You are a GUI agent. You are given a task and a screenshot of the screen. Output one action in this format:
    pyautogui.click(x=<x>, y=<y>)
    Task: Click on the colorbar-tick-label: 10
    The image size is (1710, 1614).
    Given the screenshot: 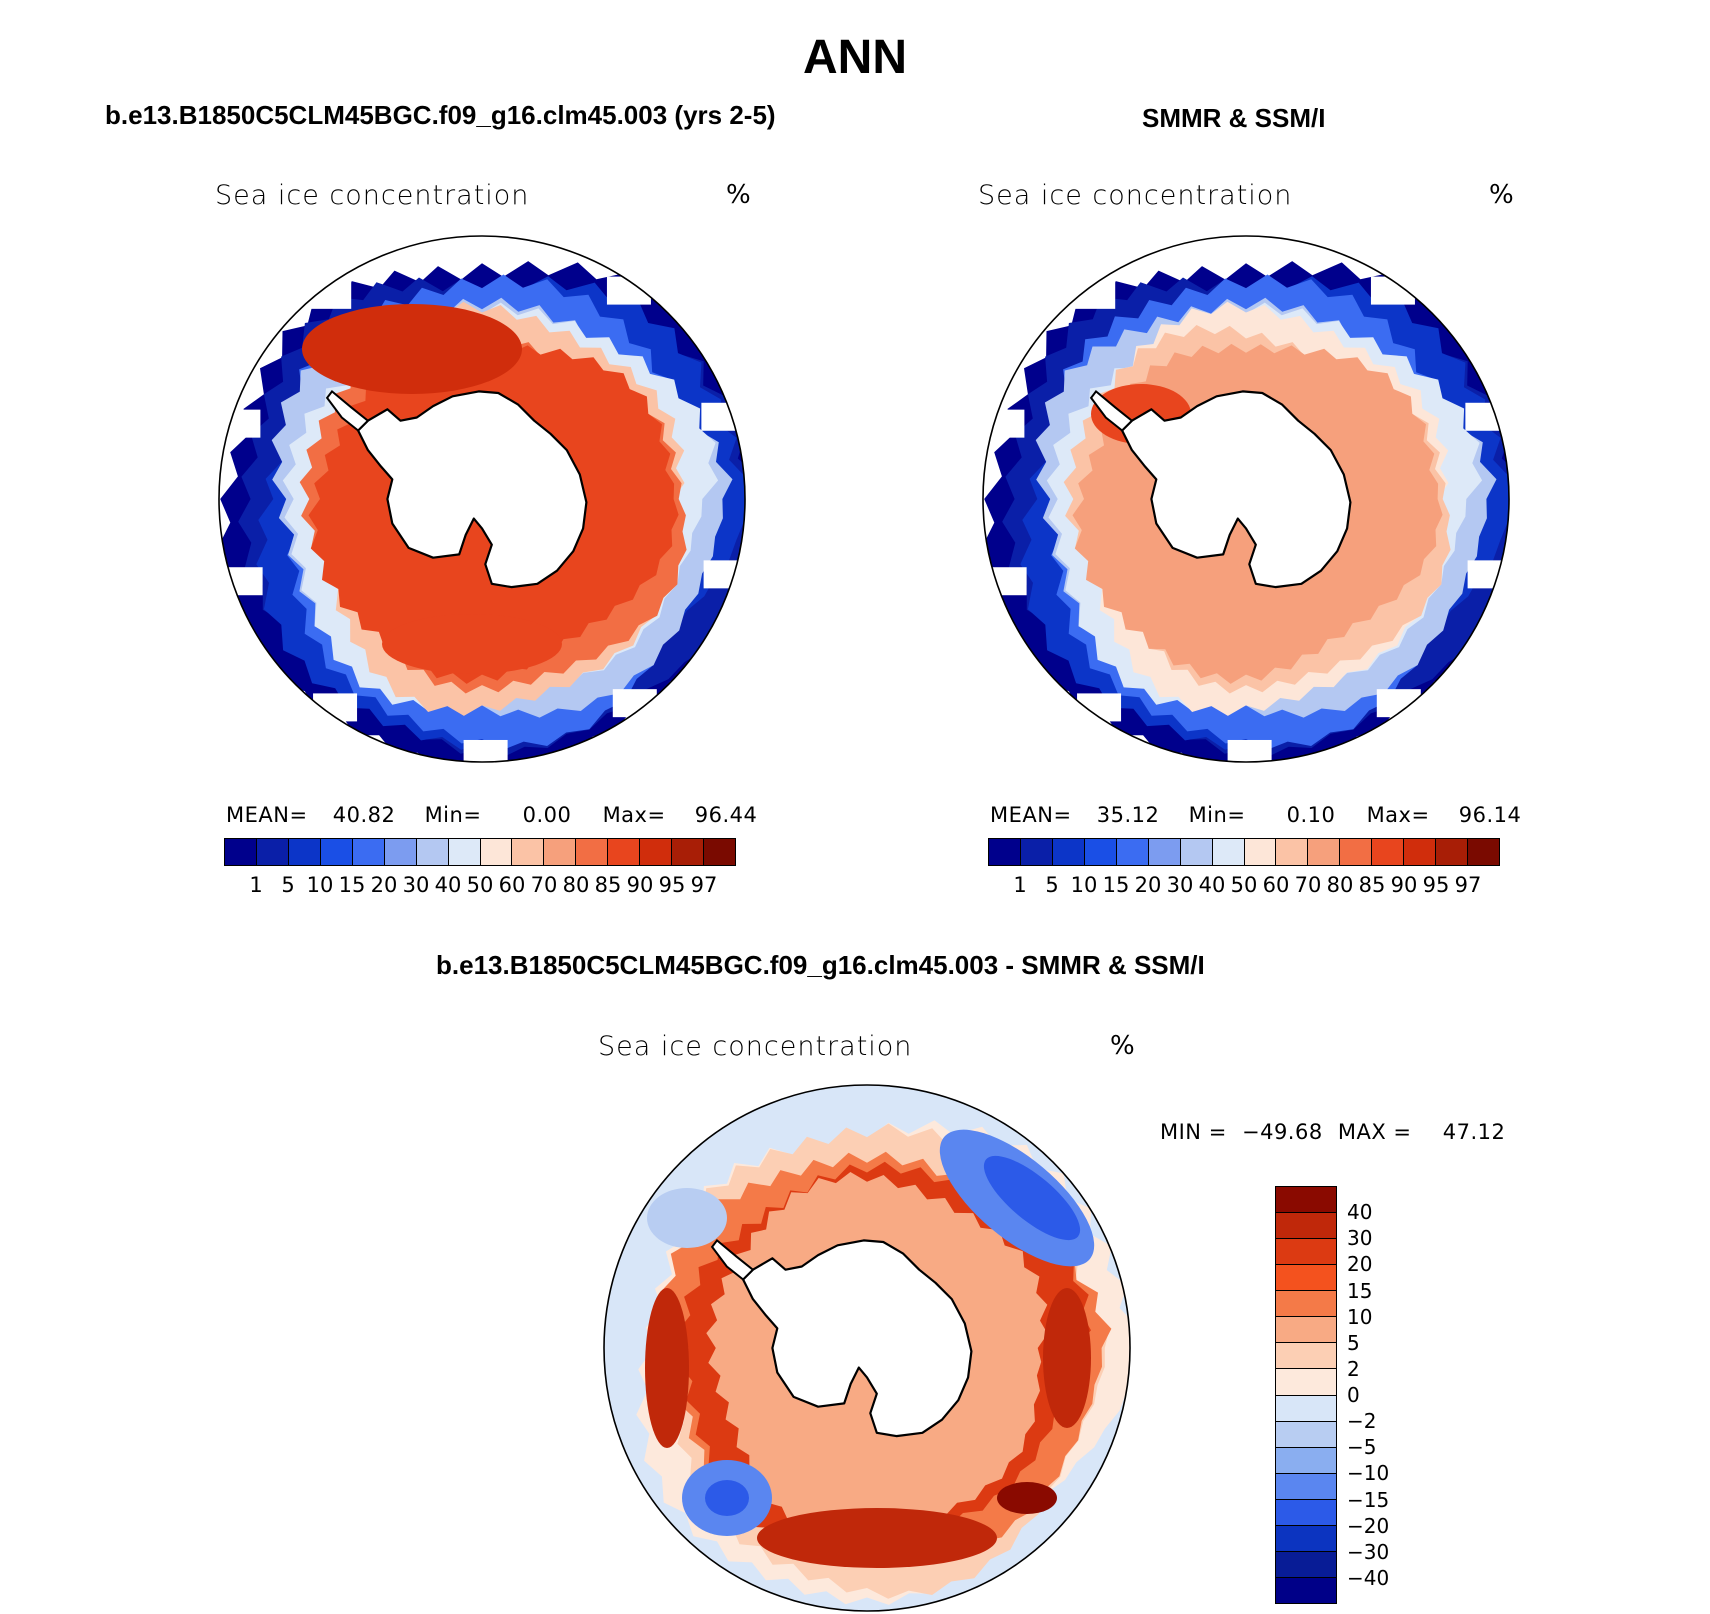 What is the action you would take?
    pyautogui.click(x=1084, y=885)
    